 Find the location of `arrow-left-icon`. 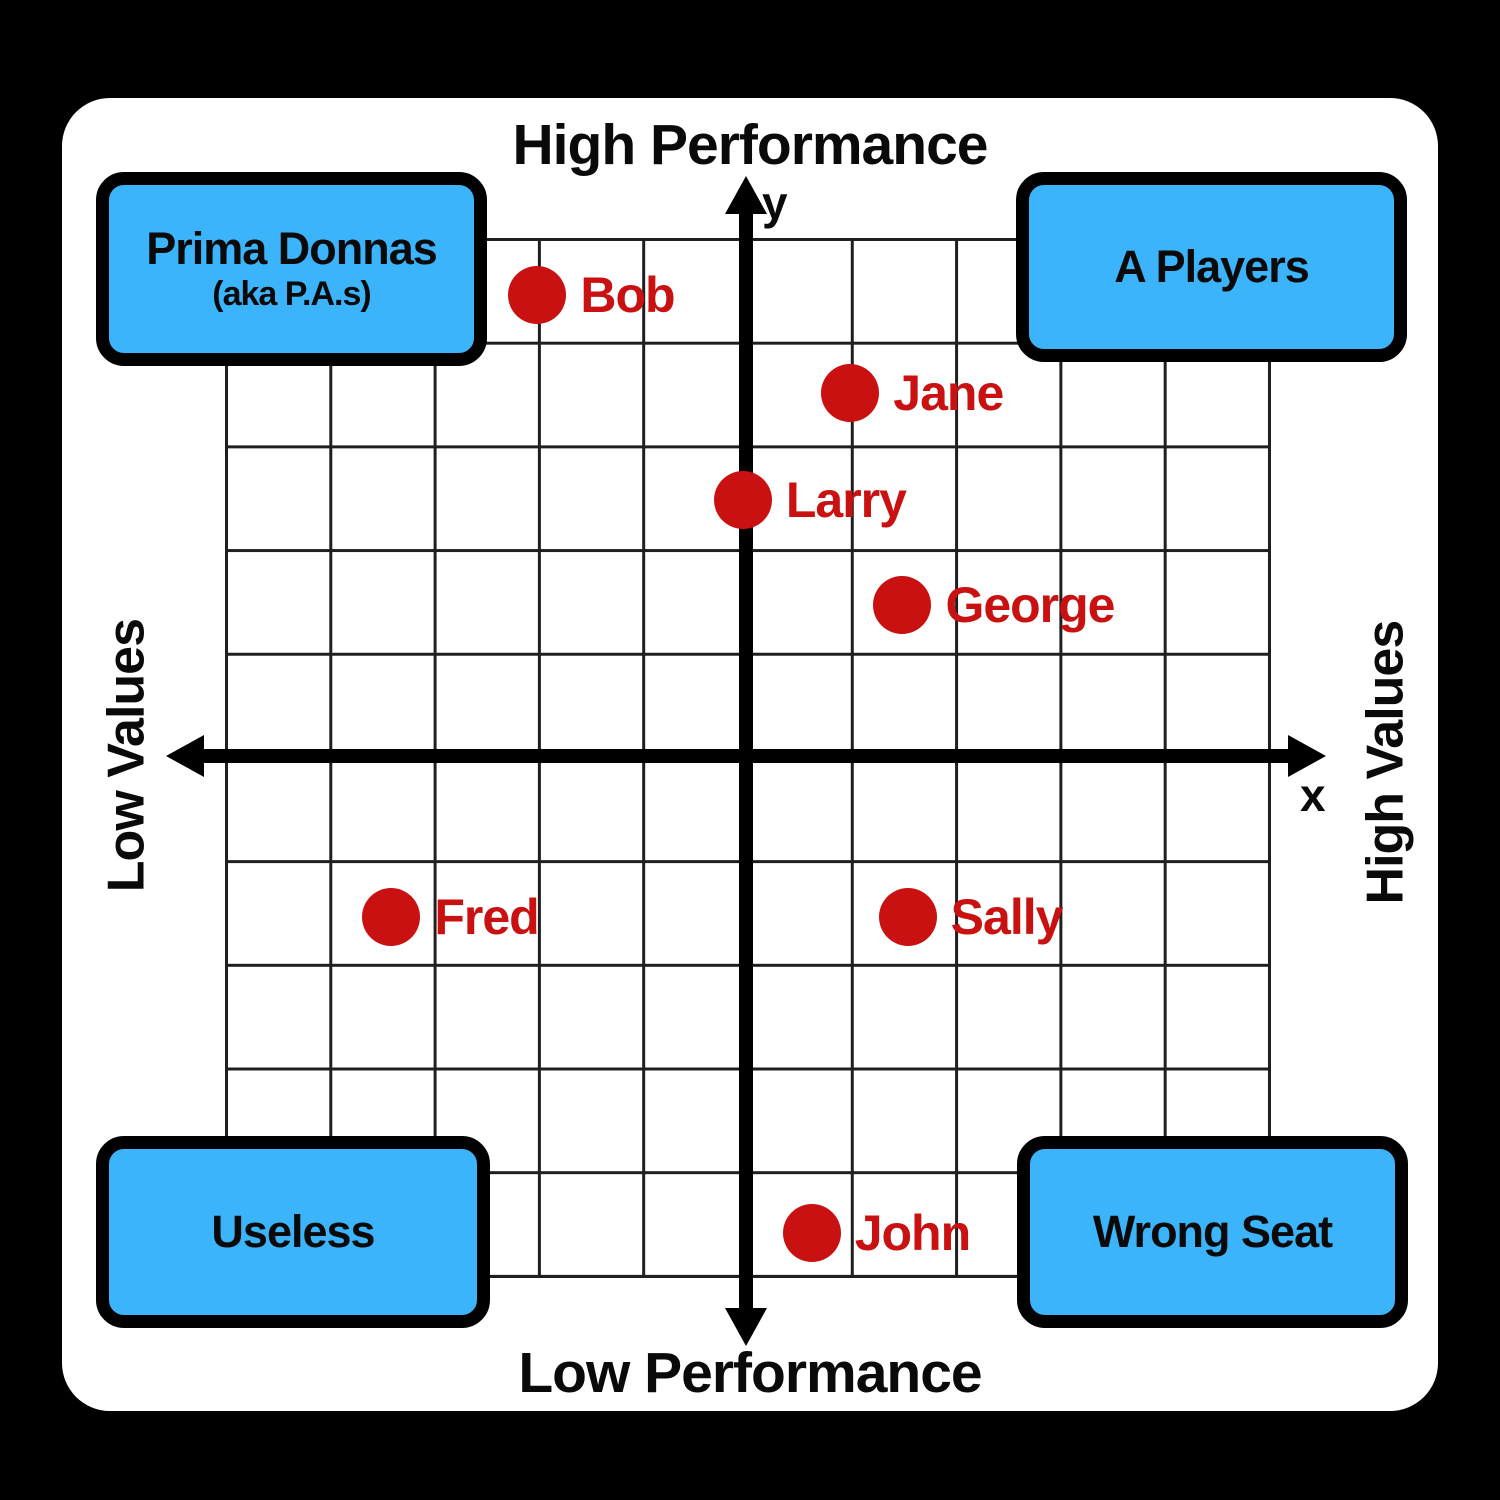

arrow-left-icon is located at coordinates (185, 756).